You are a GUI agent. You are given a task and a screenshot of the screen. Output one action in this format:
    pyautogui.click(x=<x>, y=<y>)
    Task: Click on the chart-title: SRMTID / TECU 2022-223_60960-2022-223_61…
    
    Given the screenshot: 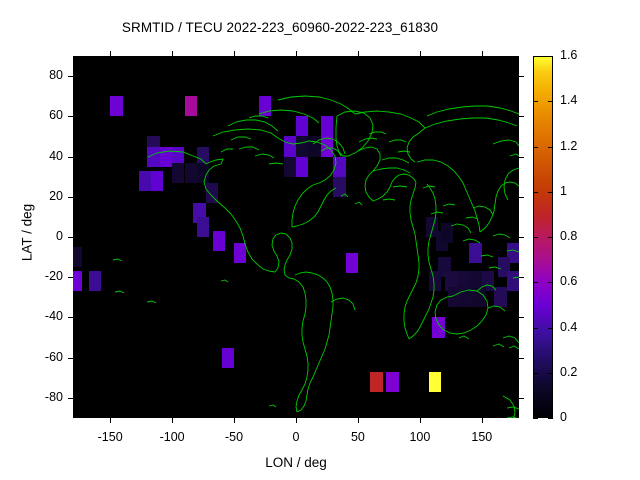 What is the action you would take?
    pyautogui.click(x=280, y=27)
    